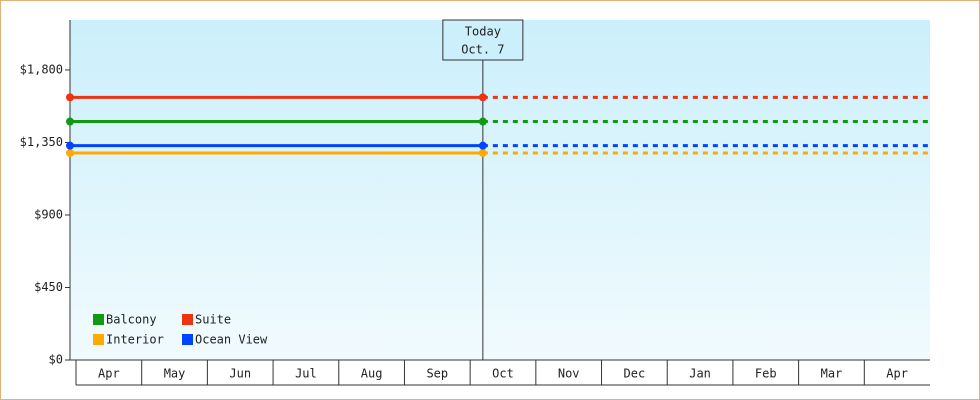  What do you see at coordinates (48, 287) in the screenshot?
I see `y-tick-label: $450` at bounding box center [48, 287].